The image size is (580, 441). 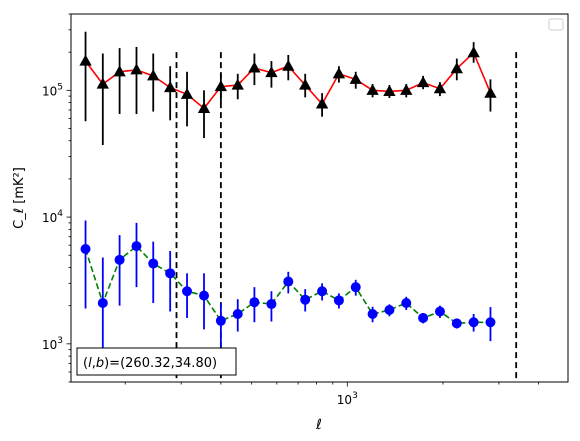 I want to click on y-tick-label: 10³, so click(x=52, y=344).